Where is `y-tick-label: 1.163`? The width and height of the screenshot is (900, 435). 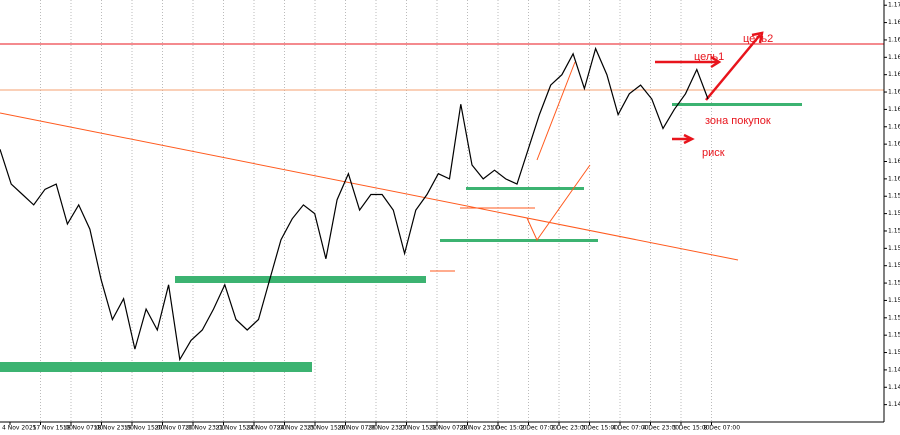 y-tick-label: 1.163 is located at coordinates (894, 126).